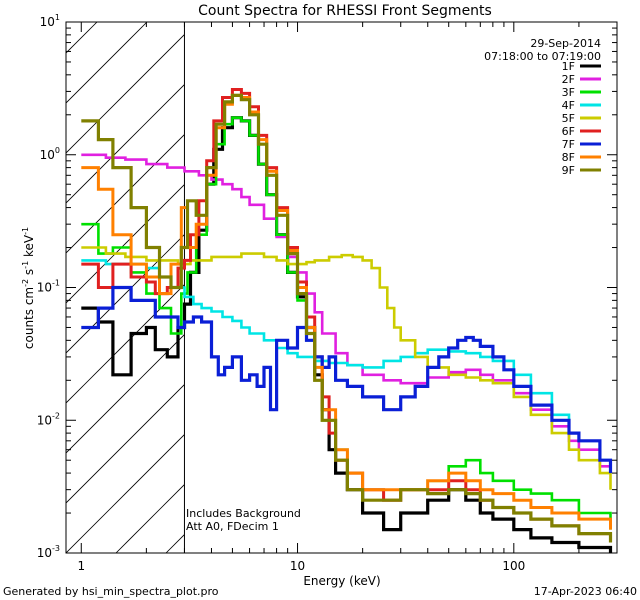 This screenshot has height=600, width=640. What do you see at coordinates (81, 566) in the screenshot?
I see `x-tick-label: 1` at bounding box center [81, 566].